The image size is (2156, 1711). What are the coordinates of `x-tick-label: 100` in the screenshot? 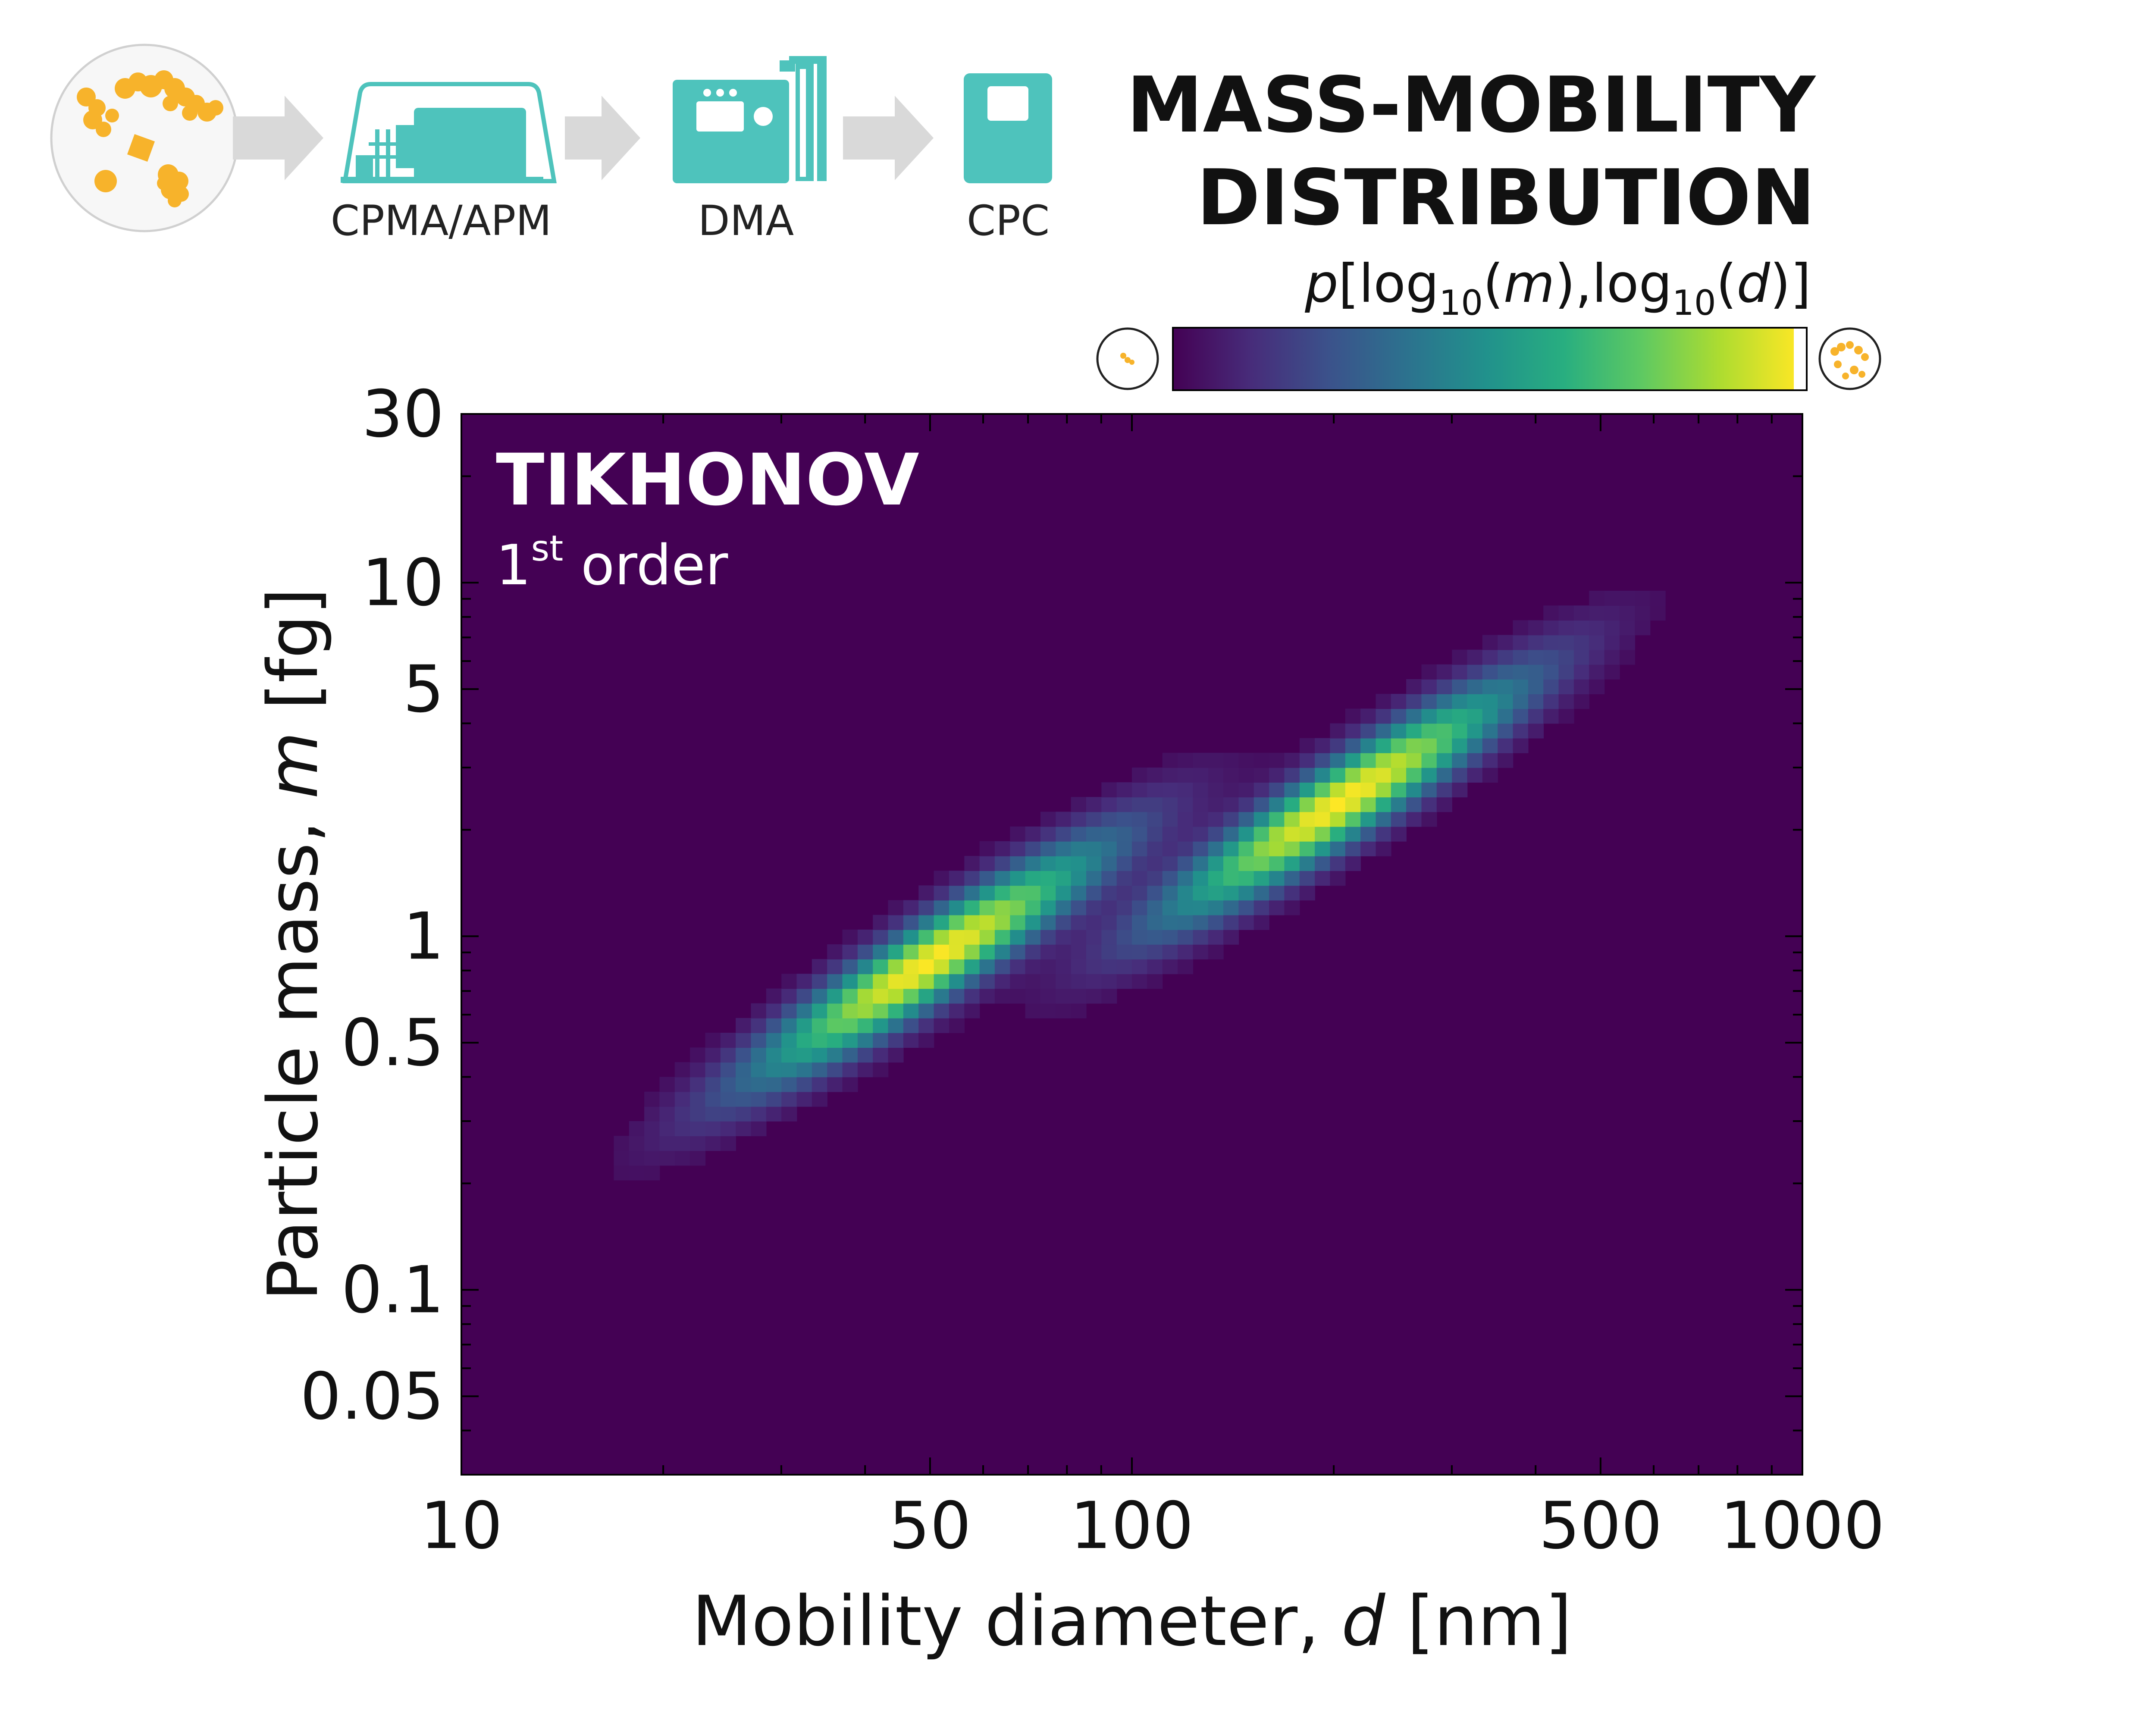 It's located at (1132, 1526).